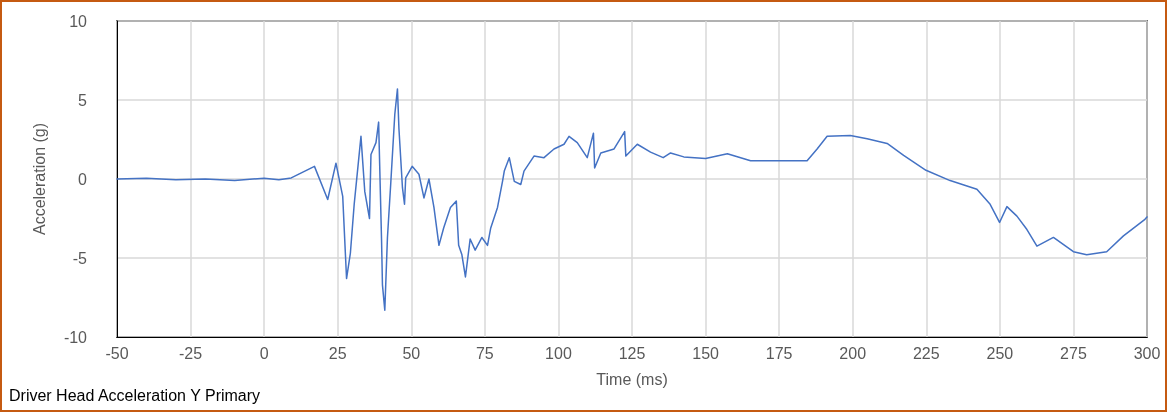 This screenshot has height=412, width=1167. I want to click on x-tick-label: -25, so click(191, 353).